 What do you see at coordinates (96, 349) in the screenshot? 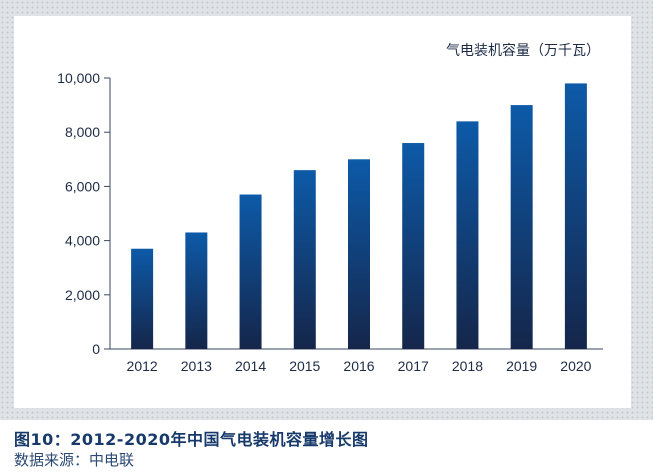
I see `y-tick-label: 0` at bounding box center [96, 349].